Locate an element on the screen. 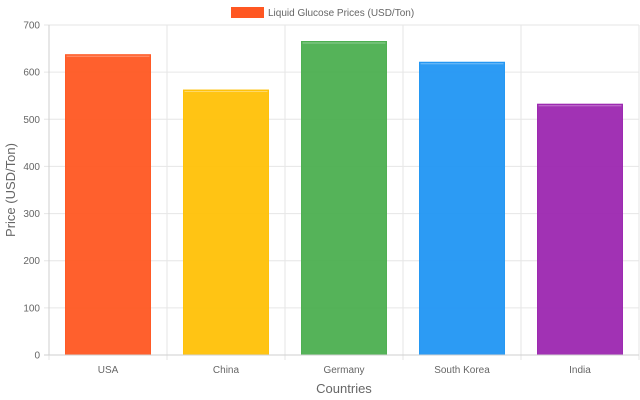  bar-usa is located at coordinates (108, 205).